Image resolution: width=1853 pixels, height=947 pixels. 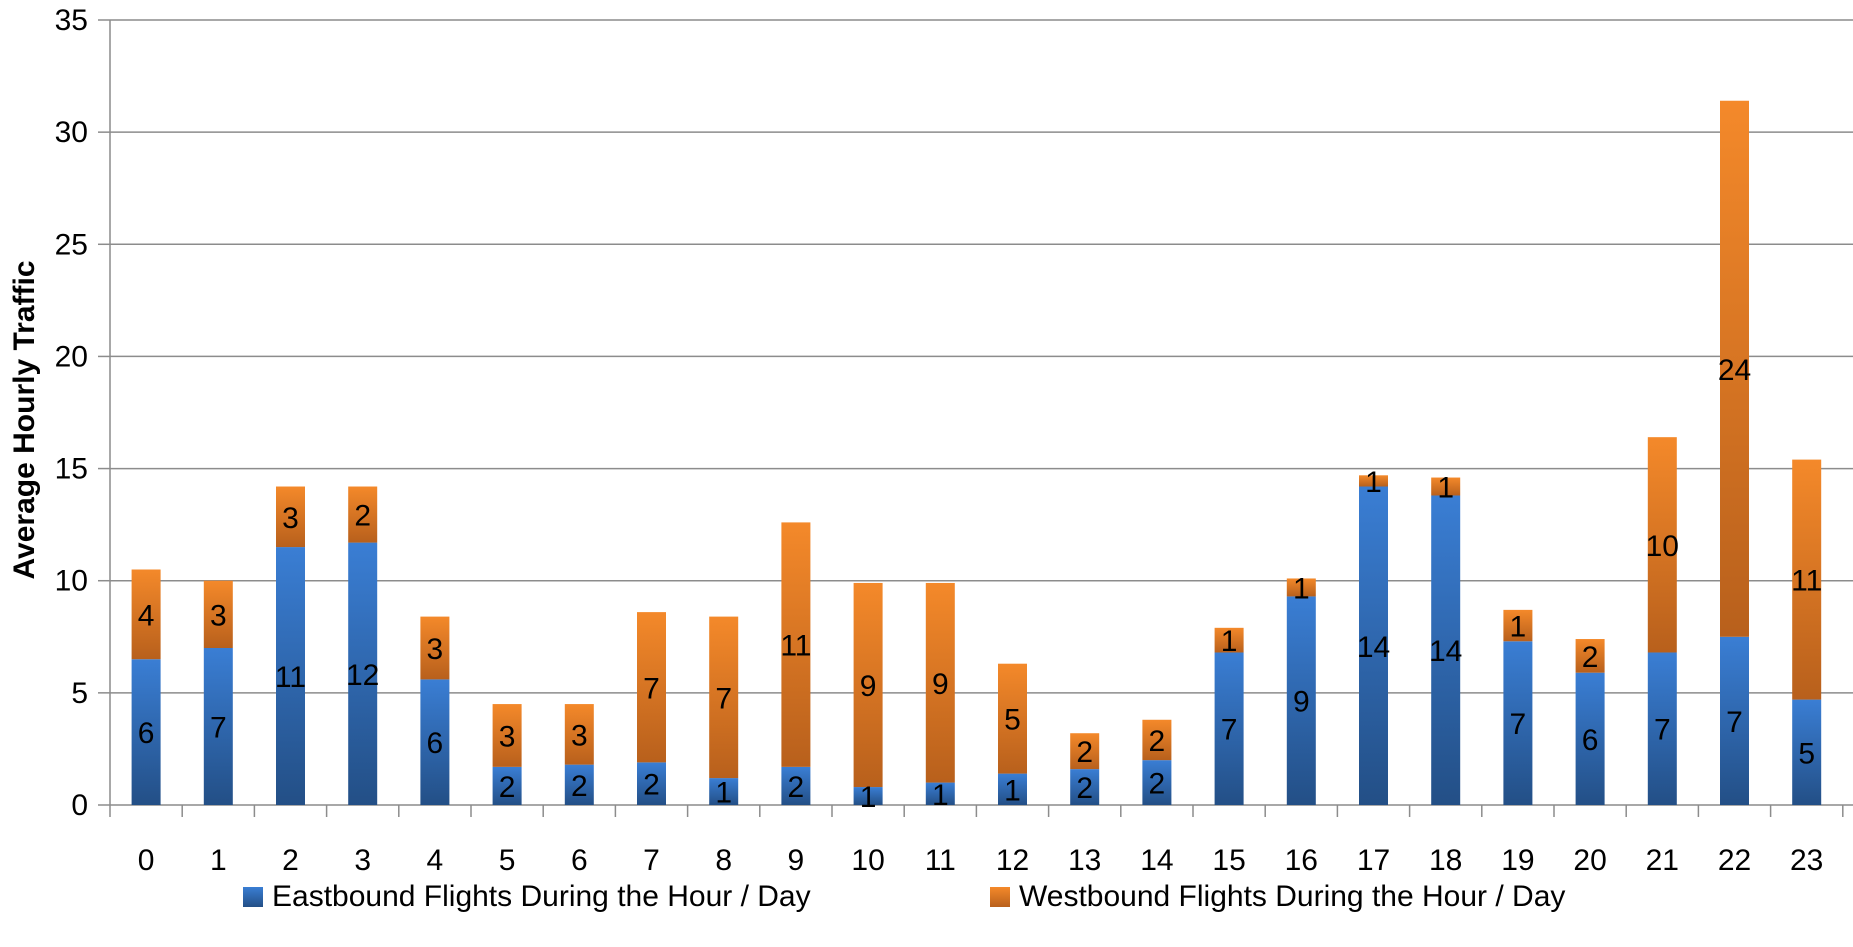 What do you see at coordinates (71, 132) in the screenshot?
I see `y-tick-label: 30` at bounding box center [71, 132].